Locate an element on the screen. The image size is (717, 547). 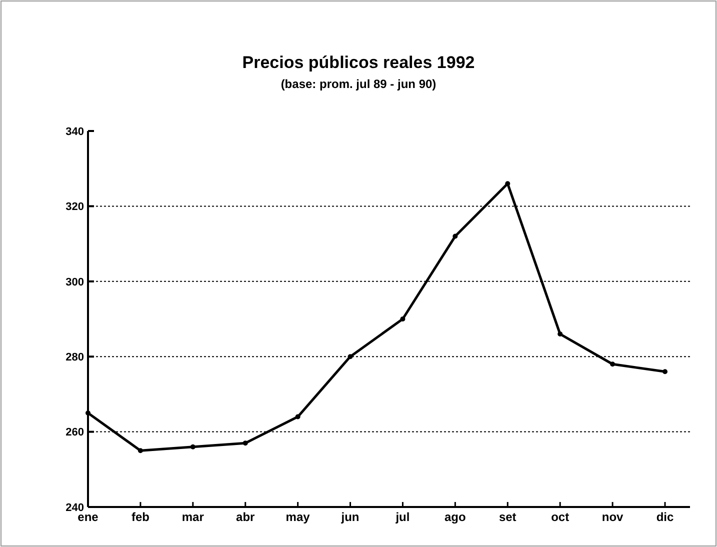
y-tick-label: 260 is located at coordinates (75, 432).